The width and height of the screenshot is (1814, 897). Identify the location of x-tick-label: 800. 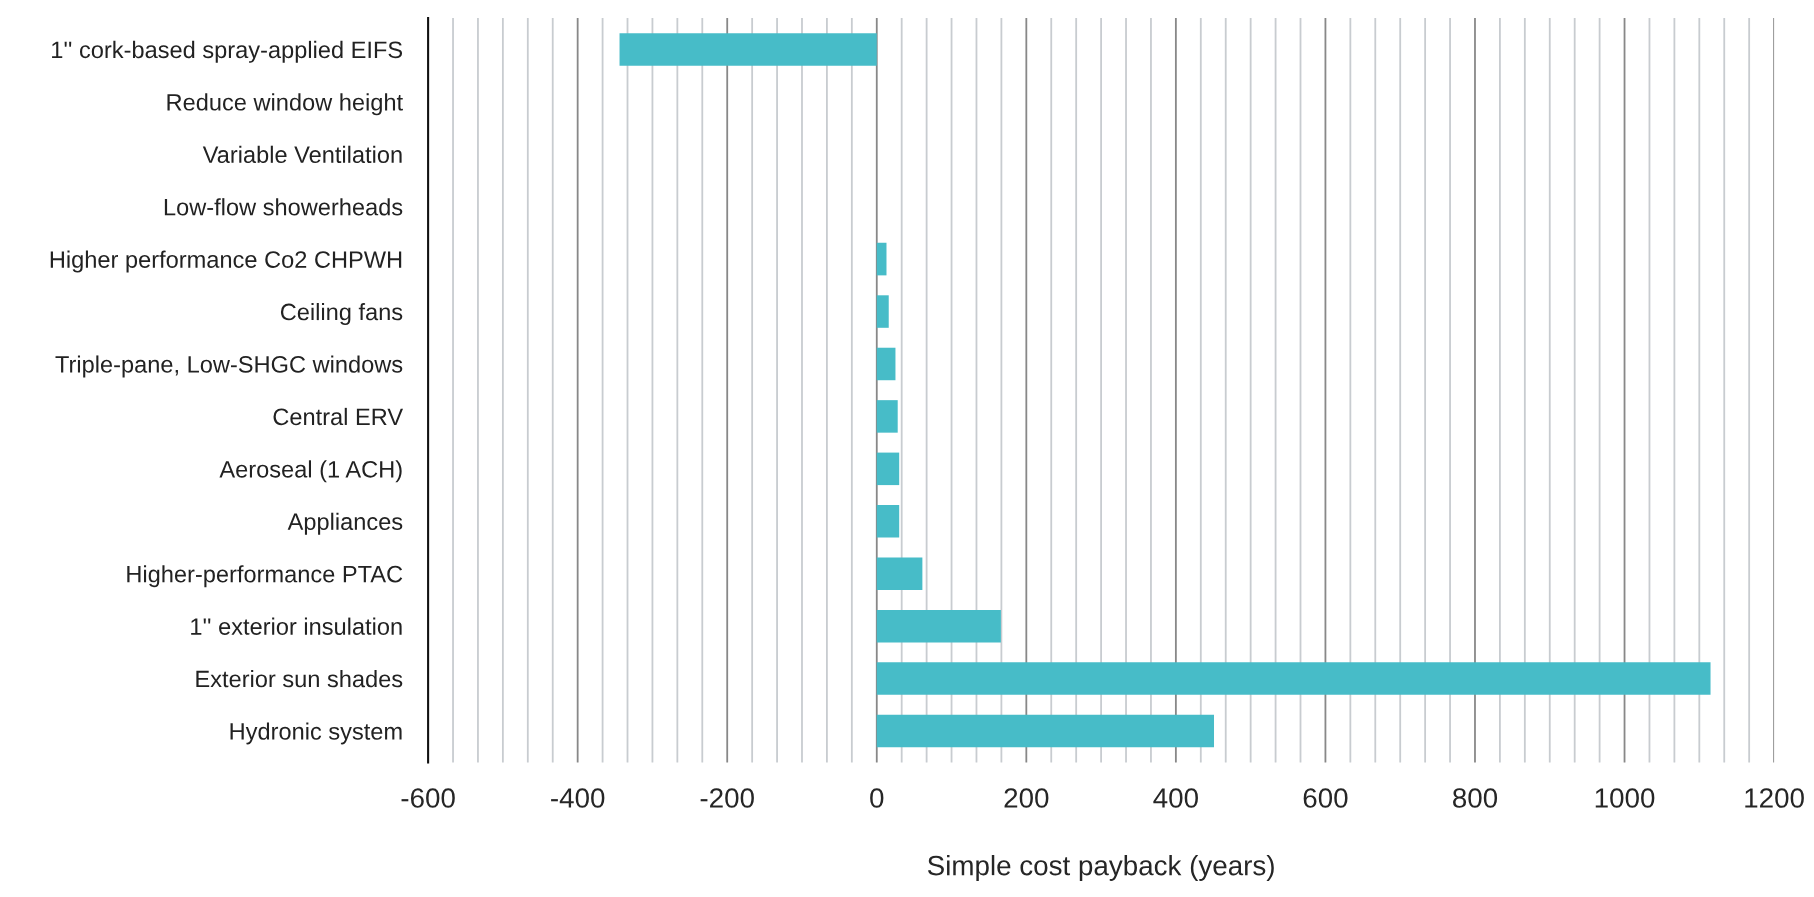
(1475, 798).